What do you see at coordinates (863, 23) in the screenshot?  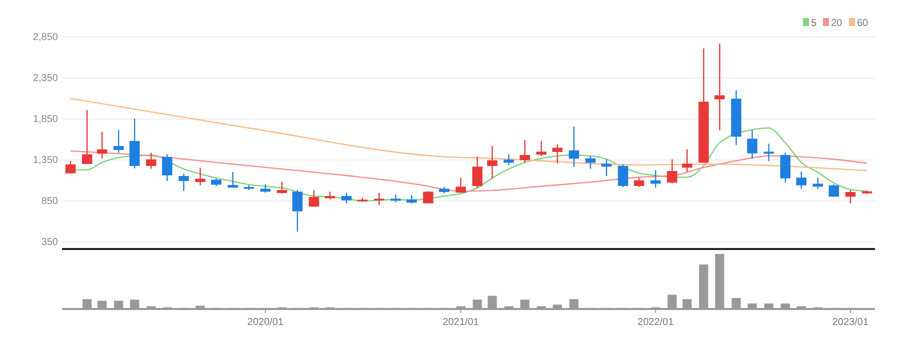 I see `legend-label: 60` at bounding box center [863, 23].